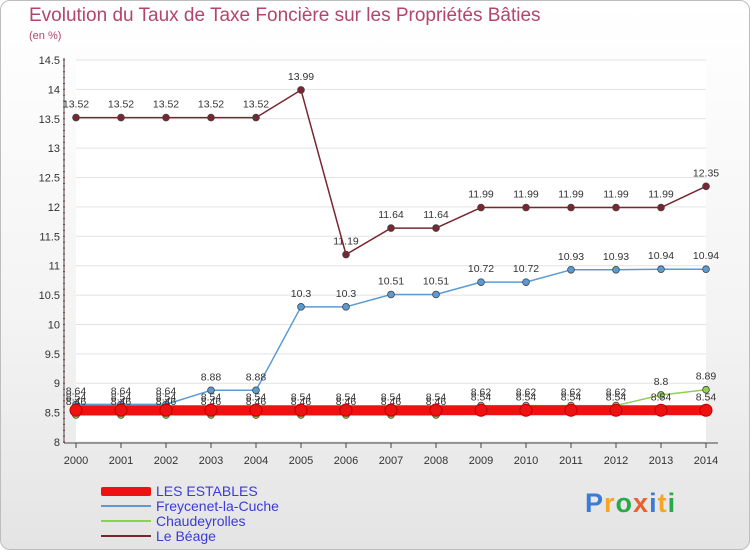  What do you see at coordinates (641, 503) in the screenshot?
I see `logo-letter: x` at bounding box center [641, 503].